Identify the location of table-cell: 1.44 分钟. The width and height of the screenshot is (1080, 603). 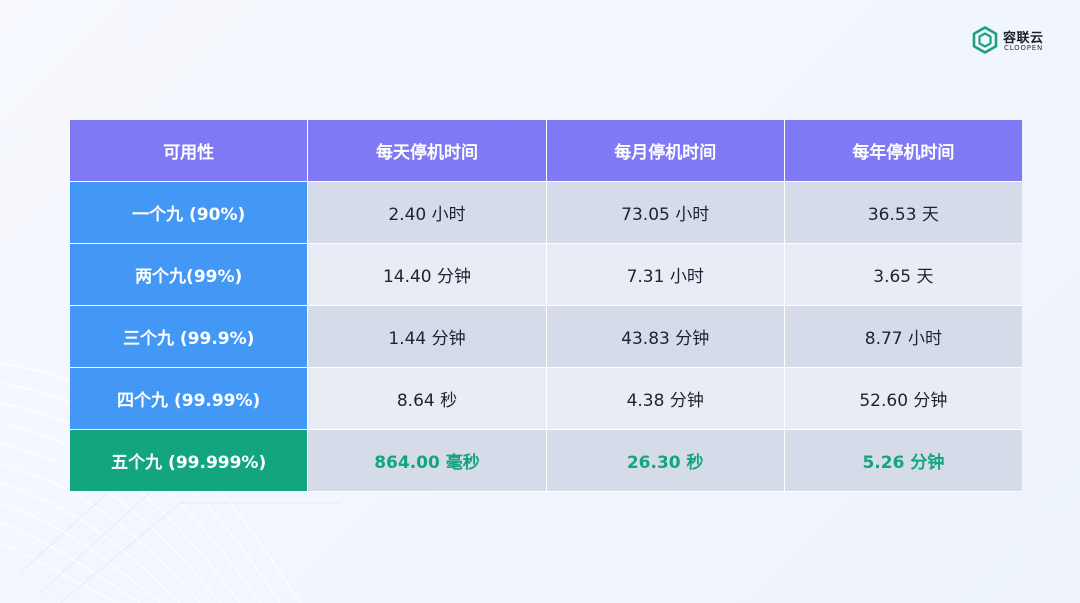
(427, 337).